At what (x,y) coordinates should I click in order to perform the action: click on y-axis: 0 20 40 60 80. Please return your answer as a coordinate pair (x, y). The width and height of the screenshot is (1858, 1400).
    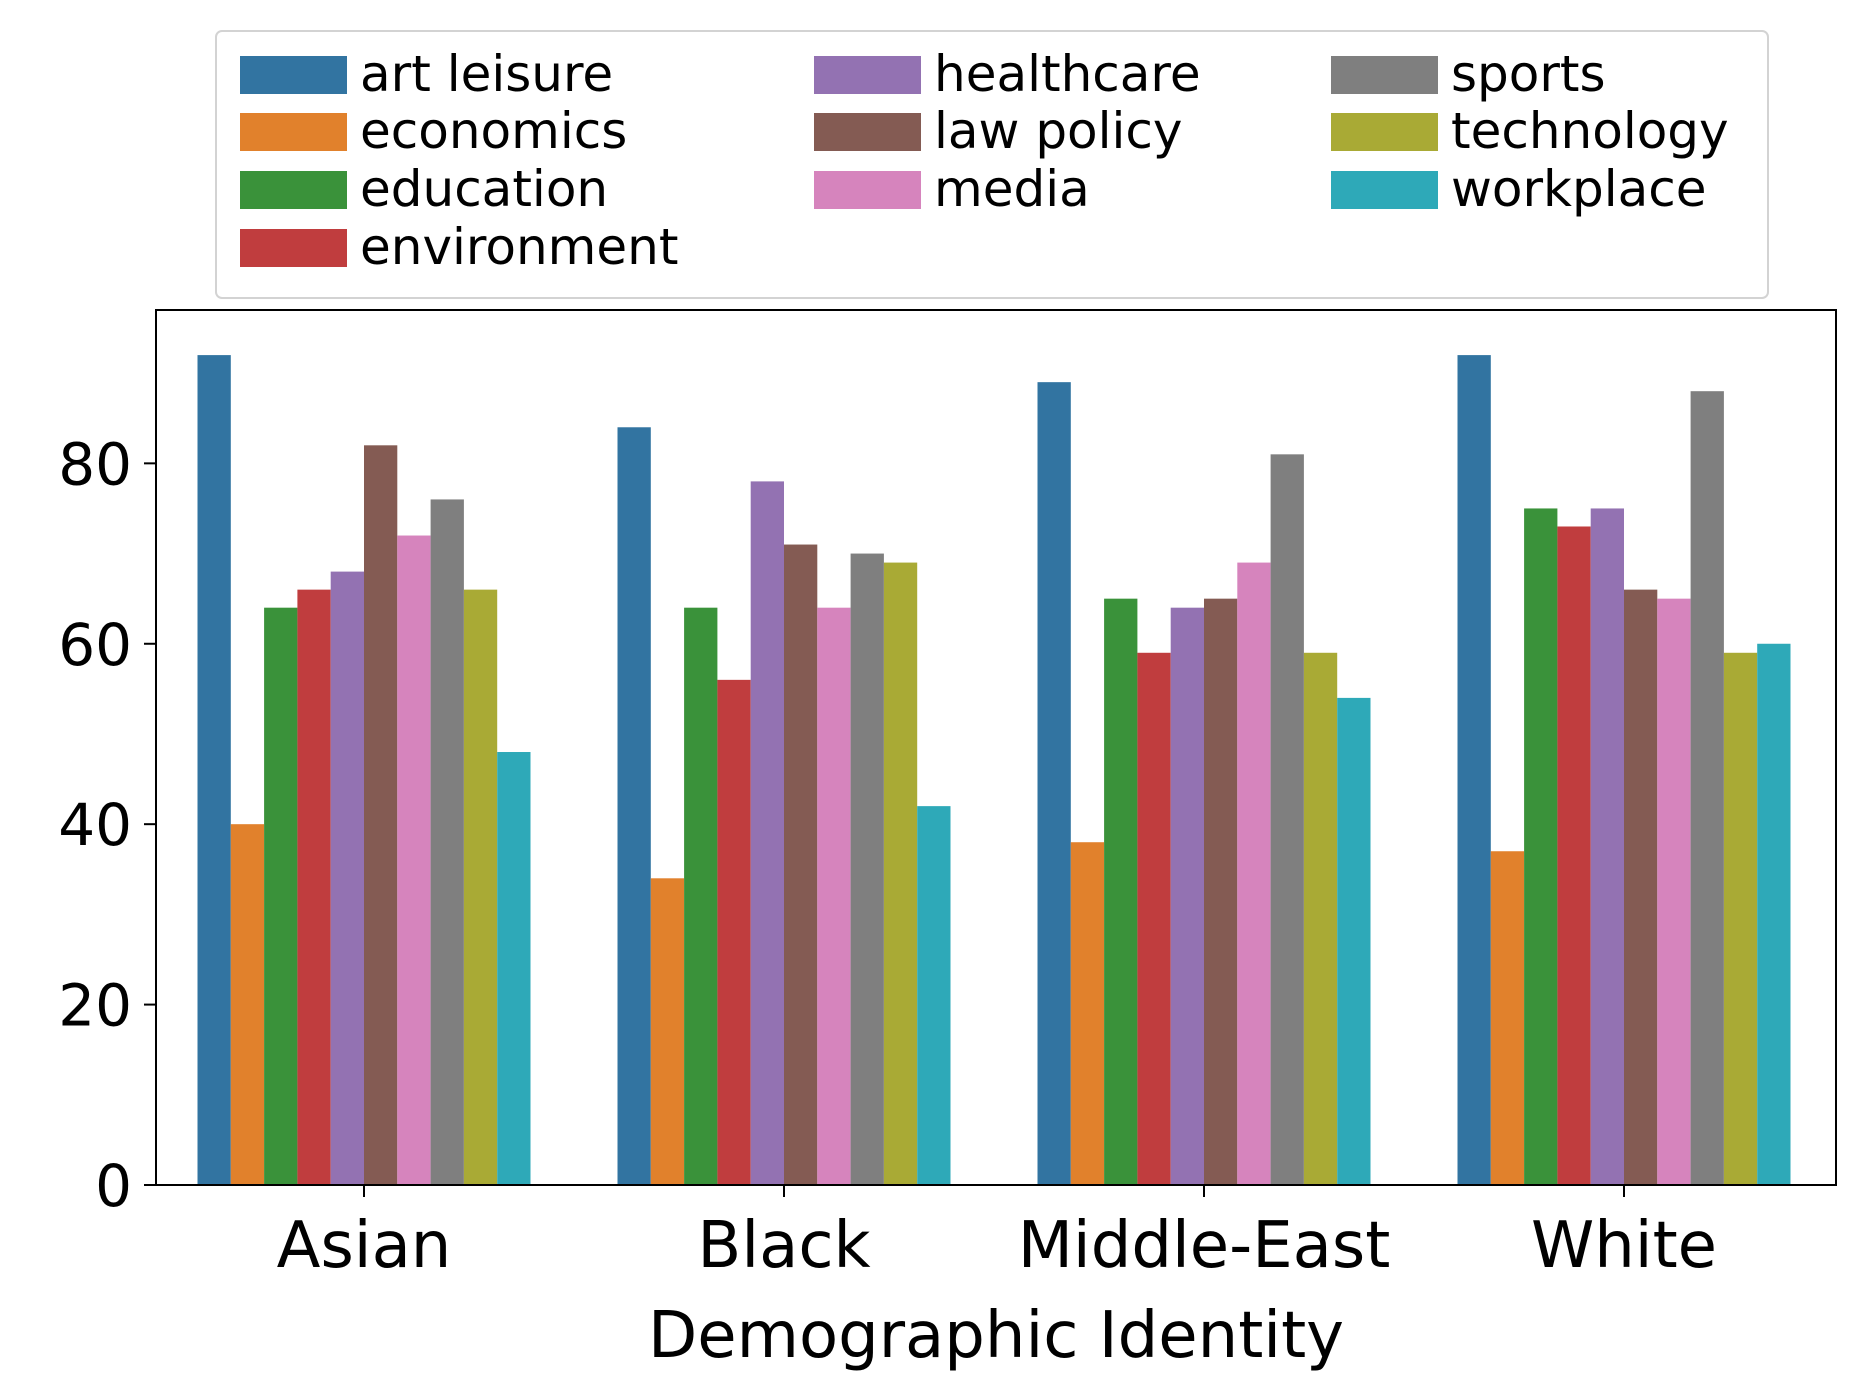
    Looking at the image, I should click on (107, 825).